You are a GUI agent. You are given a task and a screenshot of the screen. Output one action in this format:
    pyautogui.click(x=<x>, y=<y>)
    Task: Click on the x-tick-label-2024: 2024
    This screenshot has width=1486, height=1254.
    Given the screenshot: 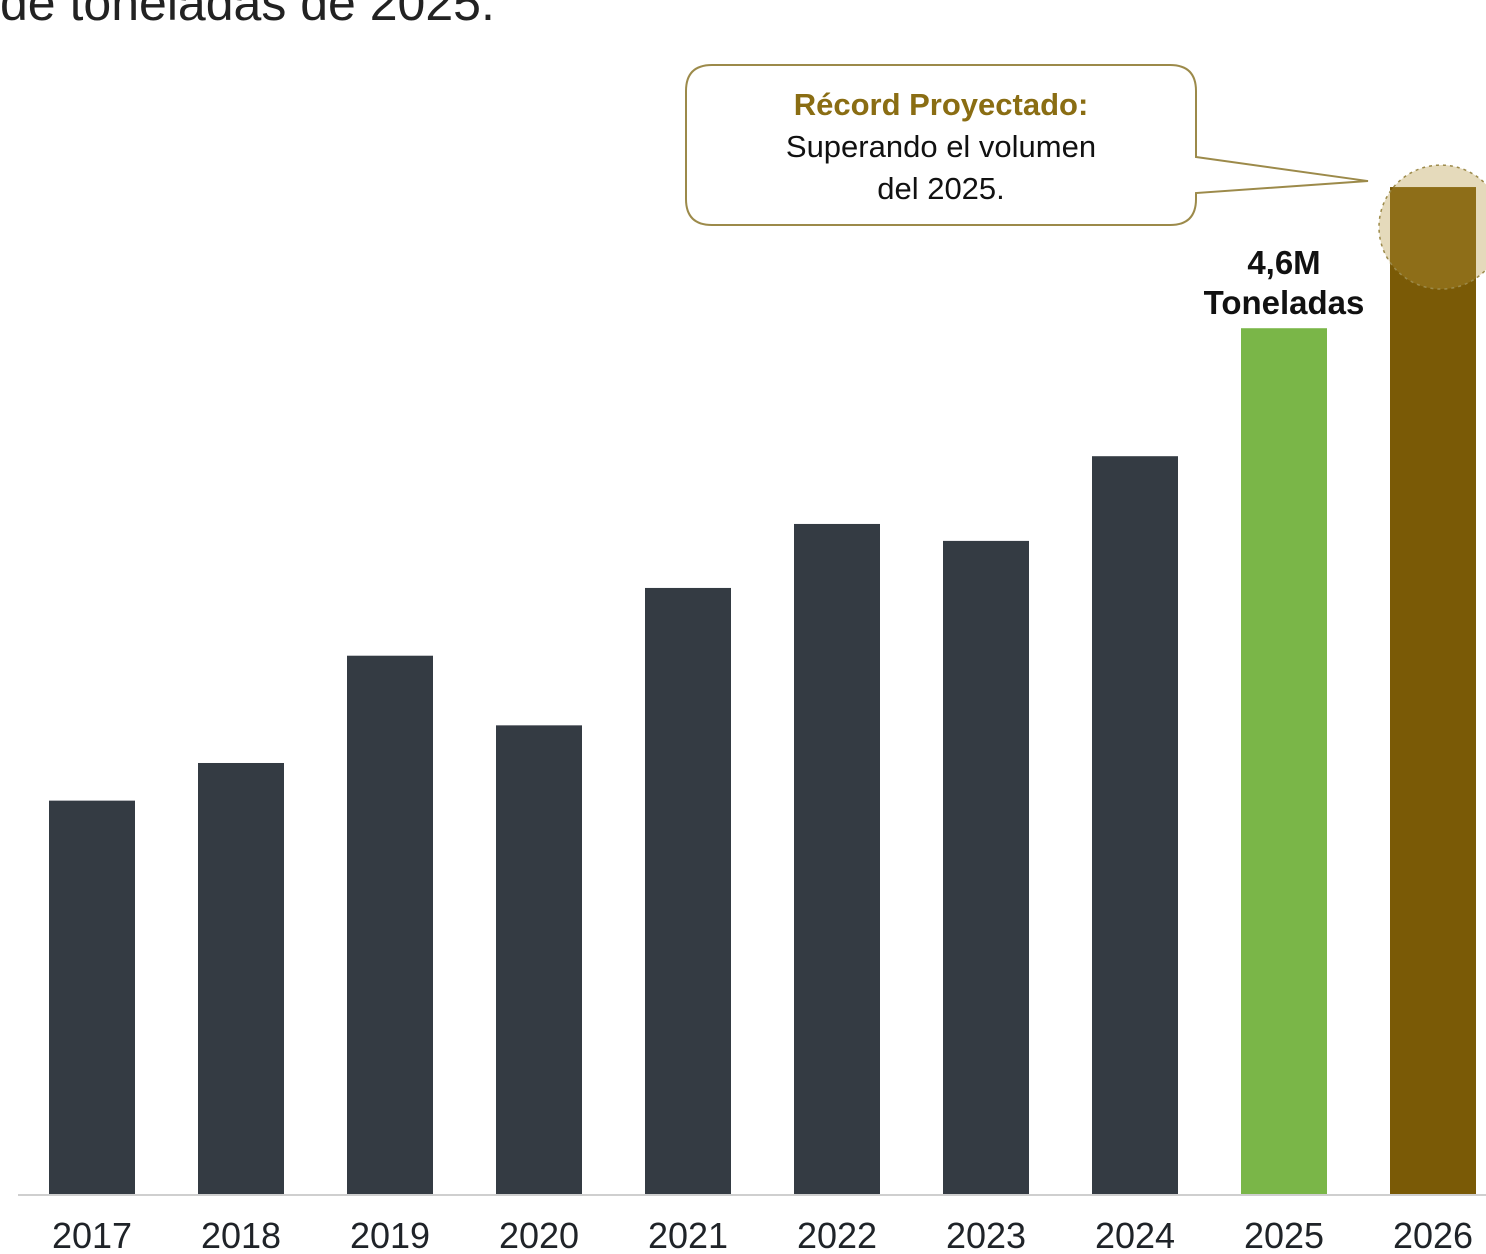 What is the action you would take?
    pyautogui.click(x=1135, y=1234)
    